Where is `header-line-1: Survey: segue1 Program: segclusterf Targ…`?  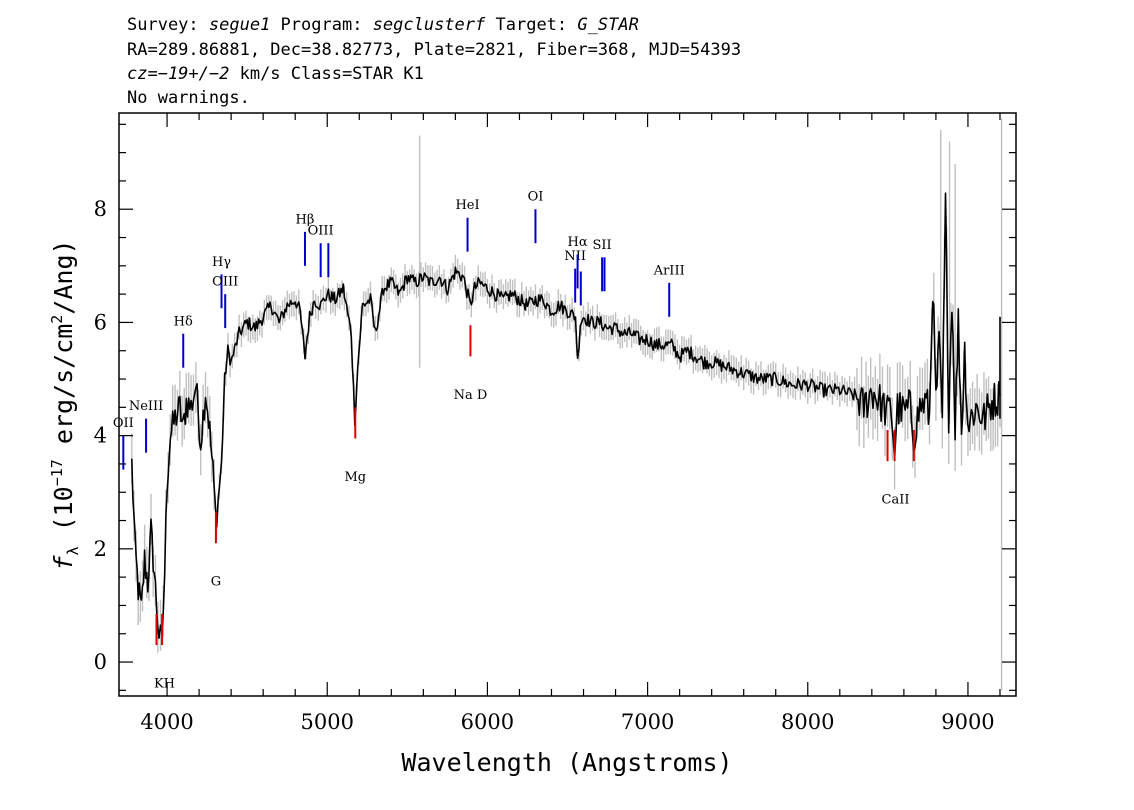
header-line-1: Survey: segue1 Program: segclusterf Targ… is located at coordinates (383, 25).